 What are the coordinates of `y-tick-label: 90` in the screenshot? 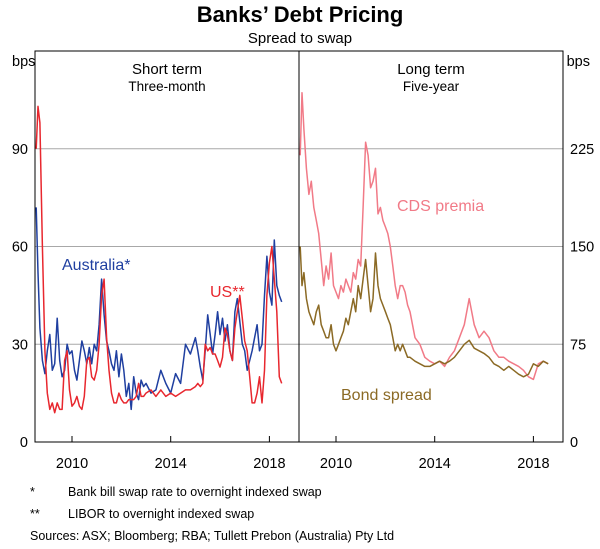 It's located at (20, 150).